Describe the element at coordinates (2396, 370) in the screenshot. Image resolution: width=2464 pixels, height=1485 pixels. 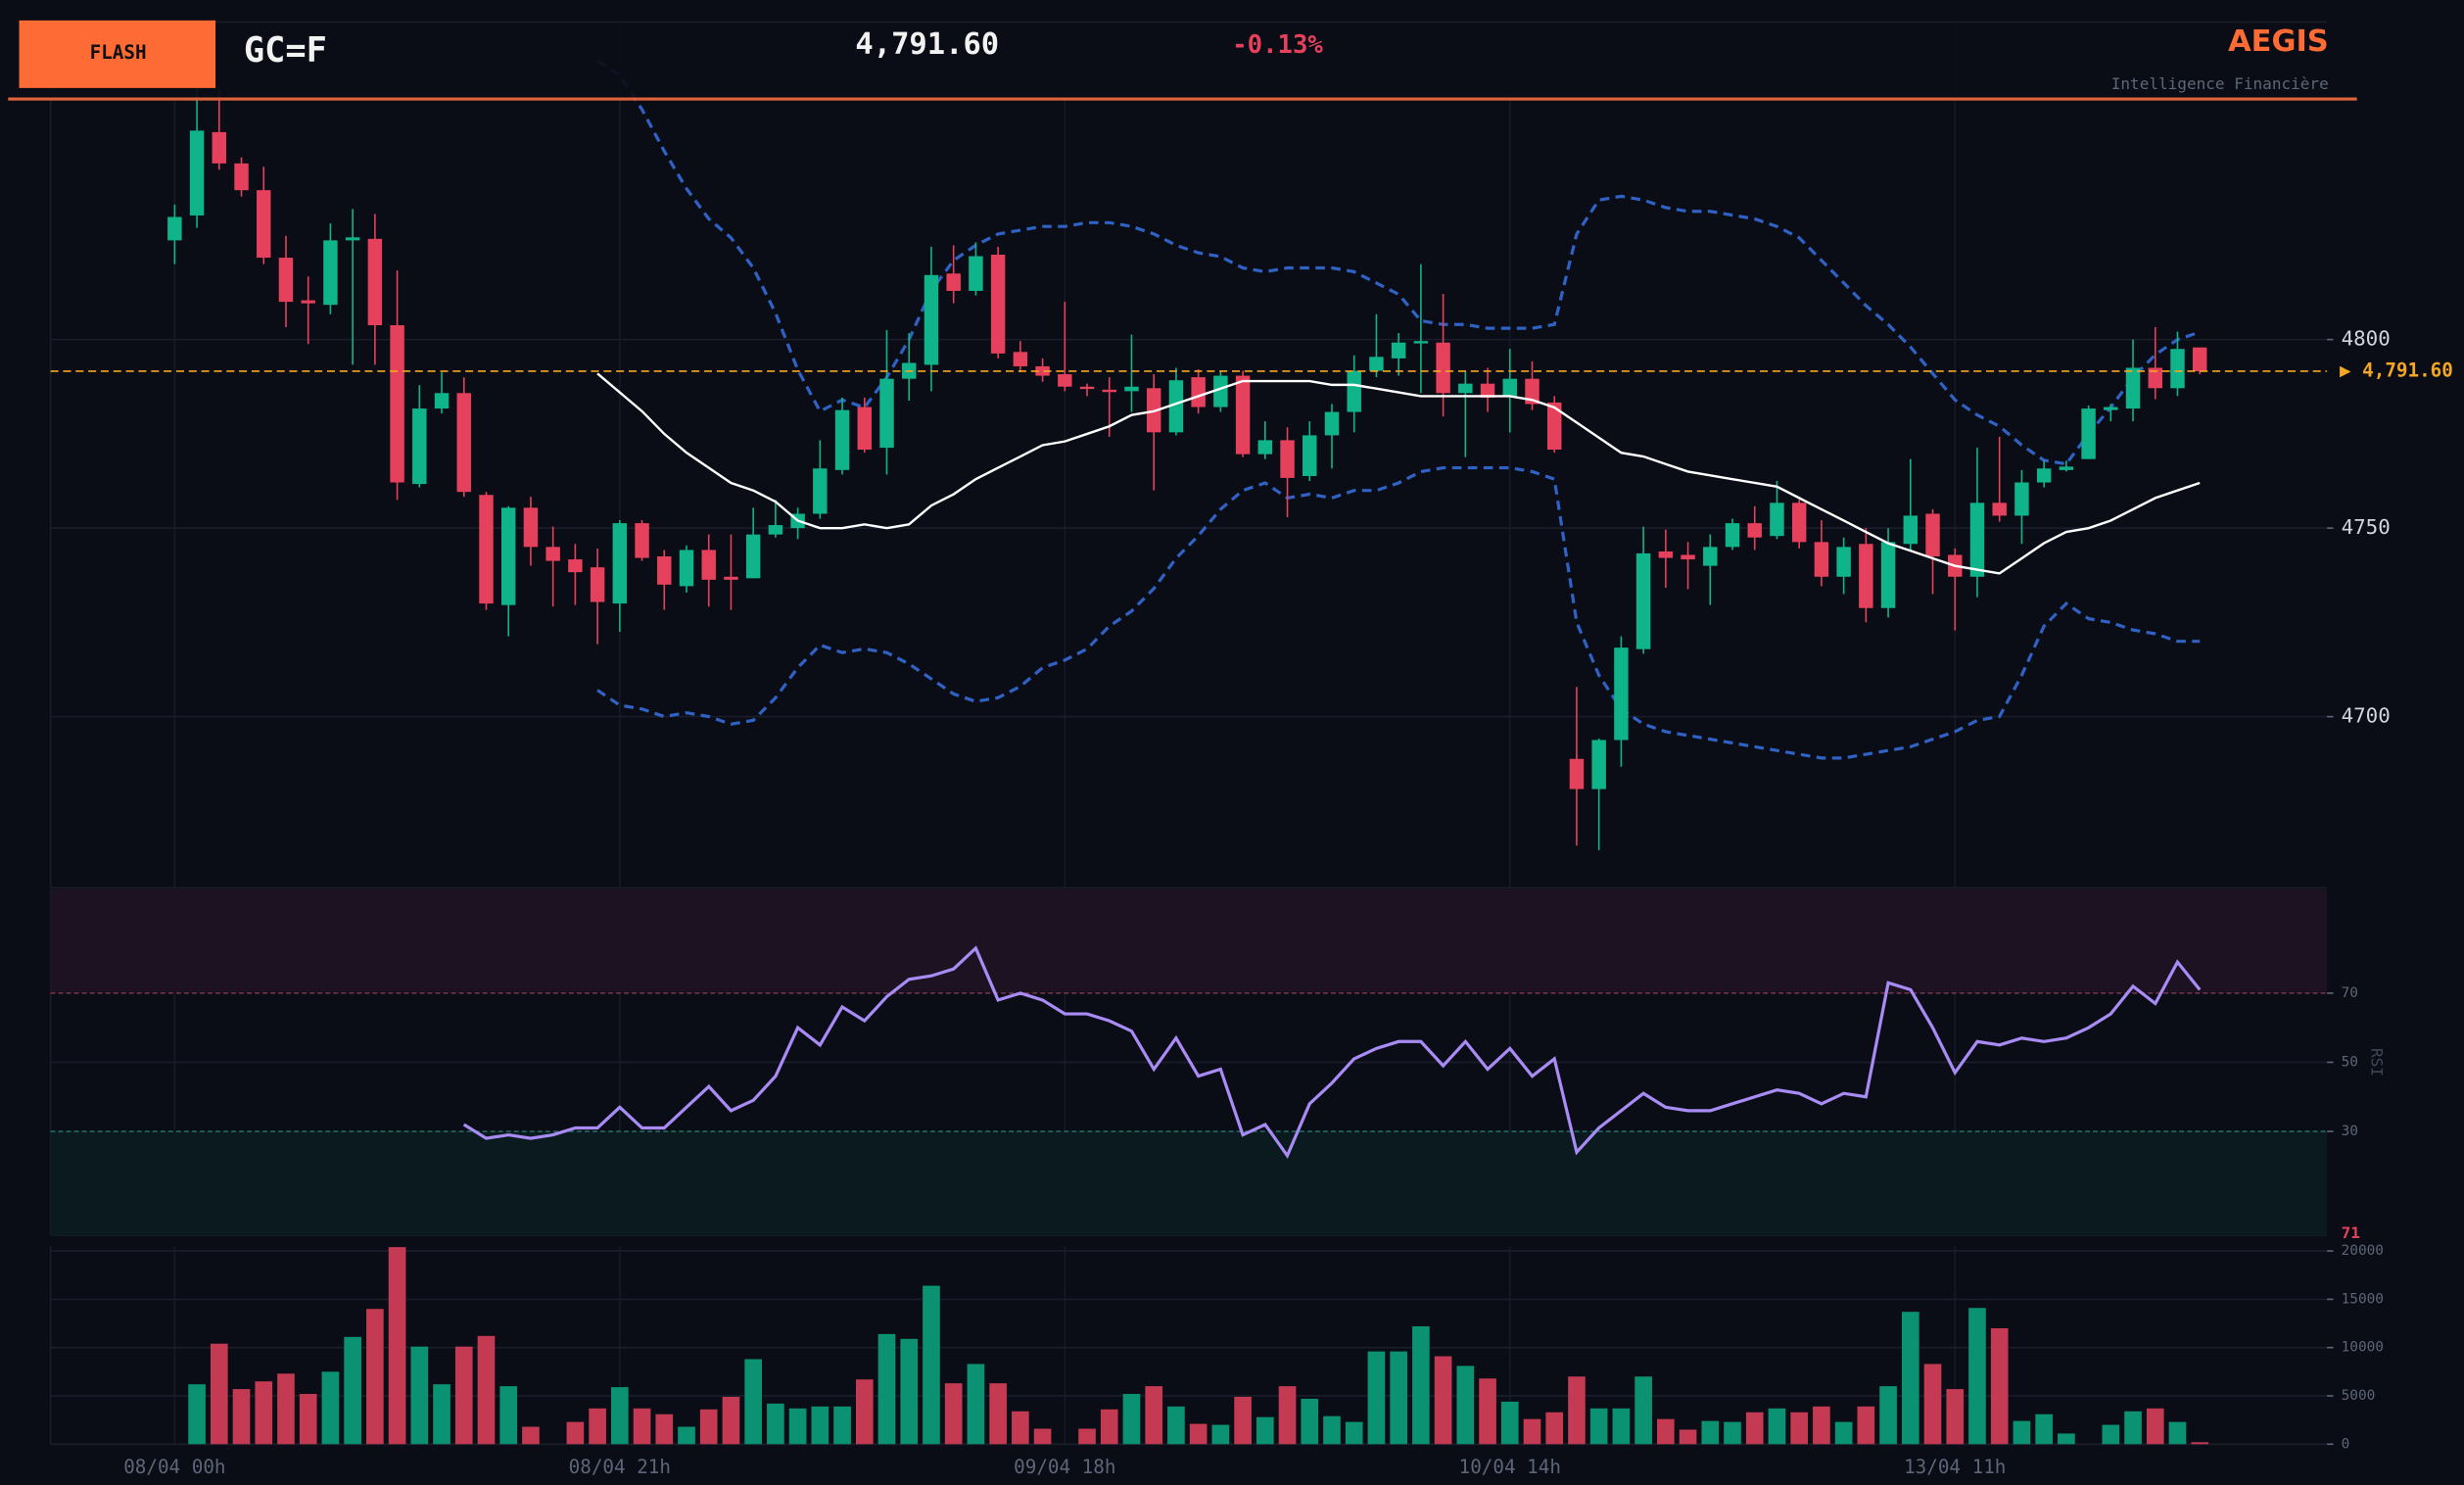
I see `last-price-tag: ▶ 4,791.60` at that location.